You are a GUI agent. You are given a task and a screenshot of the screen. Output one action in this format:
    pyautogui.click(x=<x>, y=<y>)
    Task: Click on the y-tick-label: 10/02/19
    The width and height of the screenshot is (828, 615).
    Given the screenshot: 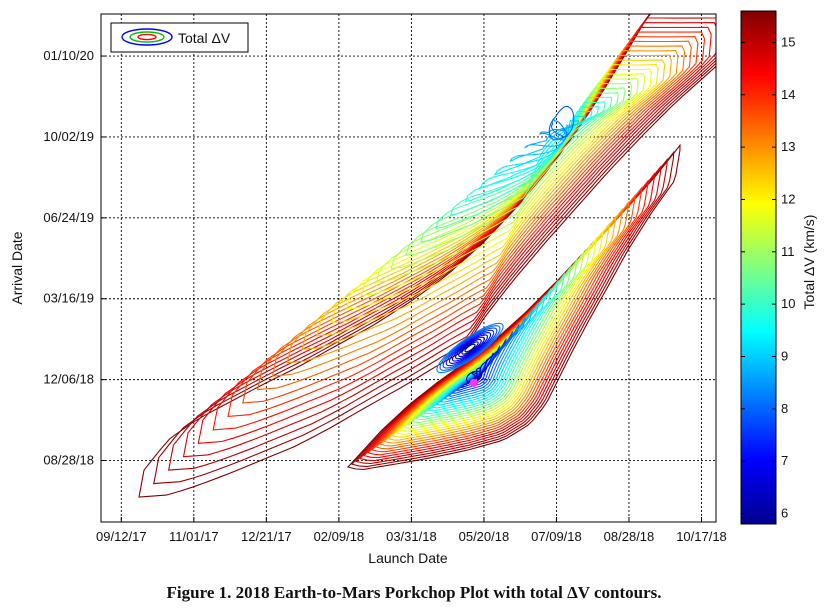 What is the action you would take?
    pyautogui.click(x=68, y=136)
    